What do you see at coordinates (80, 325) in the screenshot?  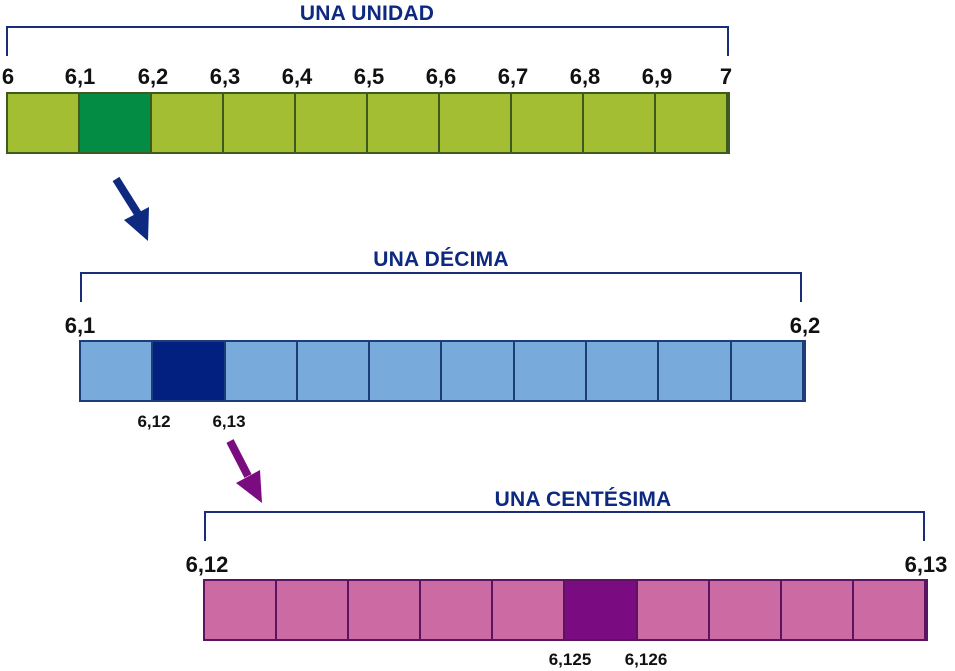 I see `level2-tick-label: 6,1` at bounding box center [80, 325].